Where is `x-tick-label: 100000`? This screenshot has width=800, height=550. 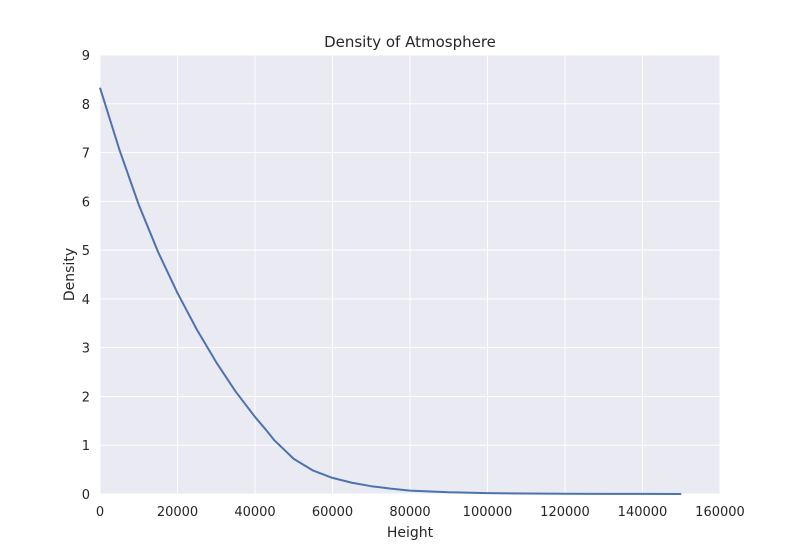 x-tick-label: 100000 is located at coordinates (488, 512).